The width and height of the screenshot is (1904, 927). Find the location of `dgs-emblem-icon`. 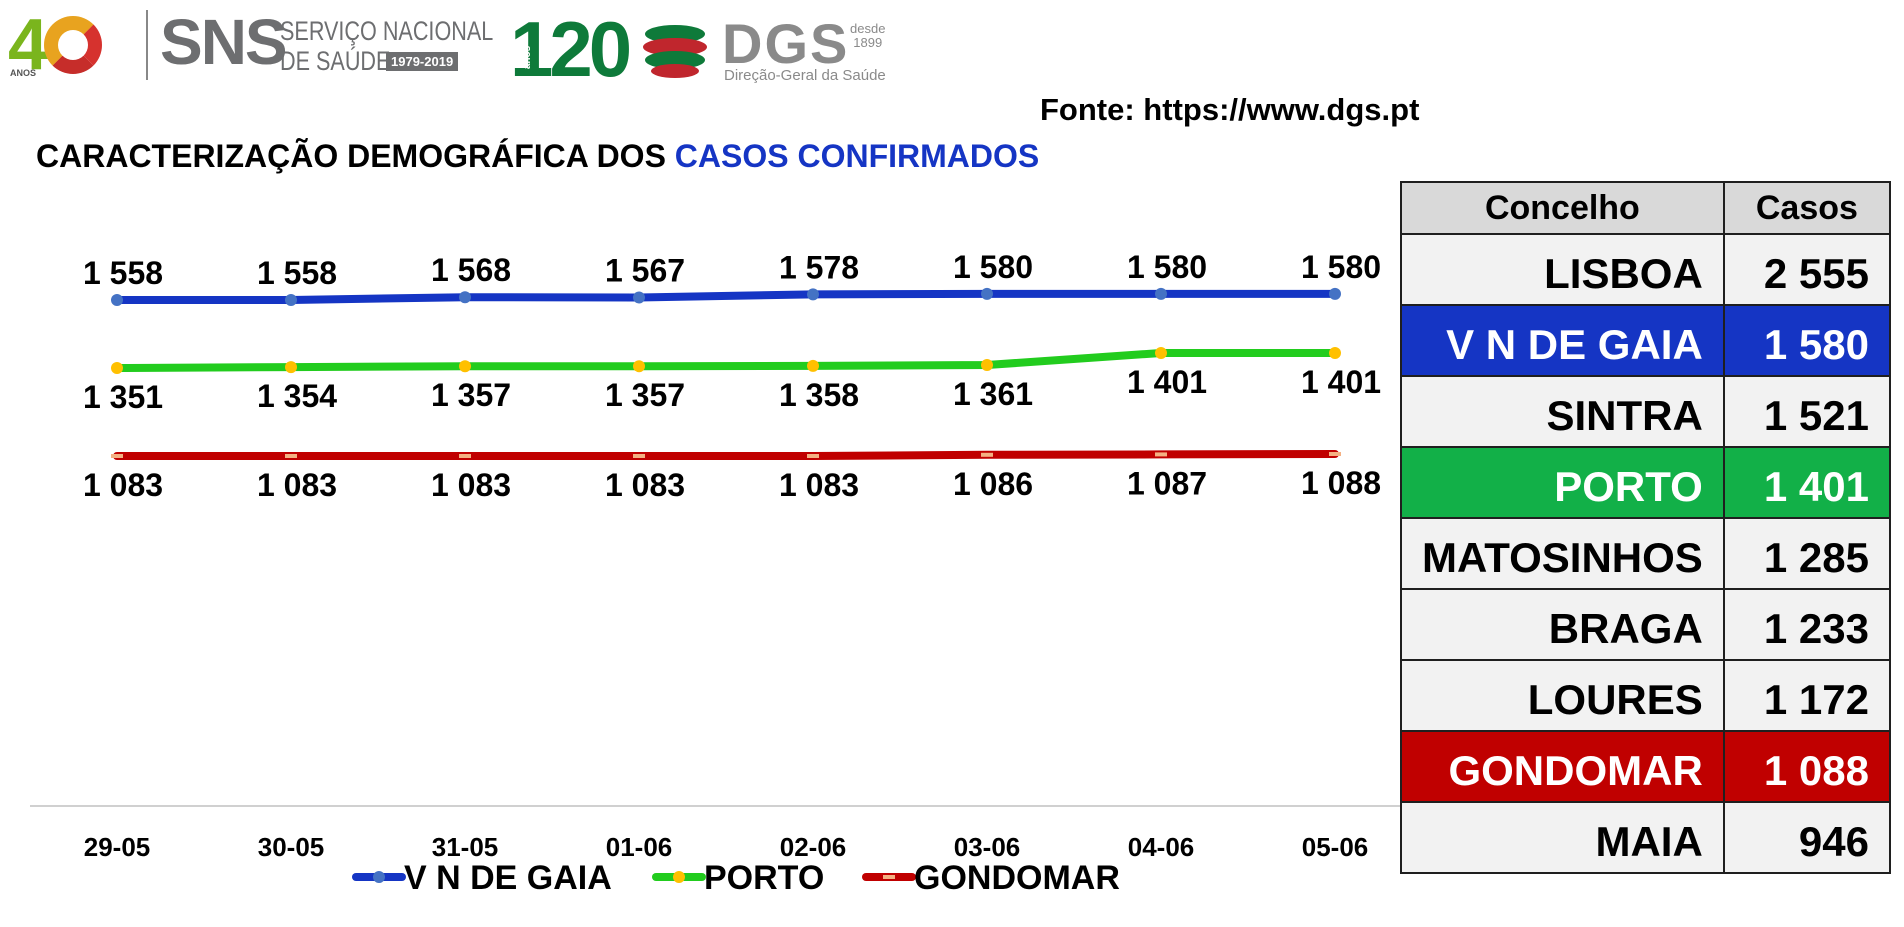

dgs-emblem-icon is located at coordinates (675, 51).